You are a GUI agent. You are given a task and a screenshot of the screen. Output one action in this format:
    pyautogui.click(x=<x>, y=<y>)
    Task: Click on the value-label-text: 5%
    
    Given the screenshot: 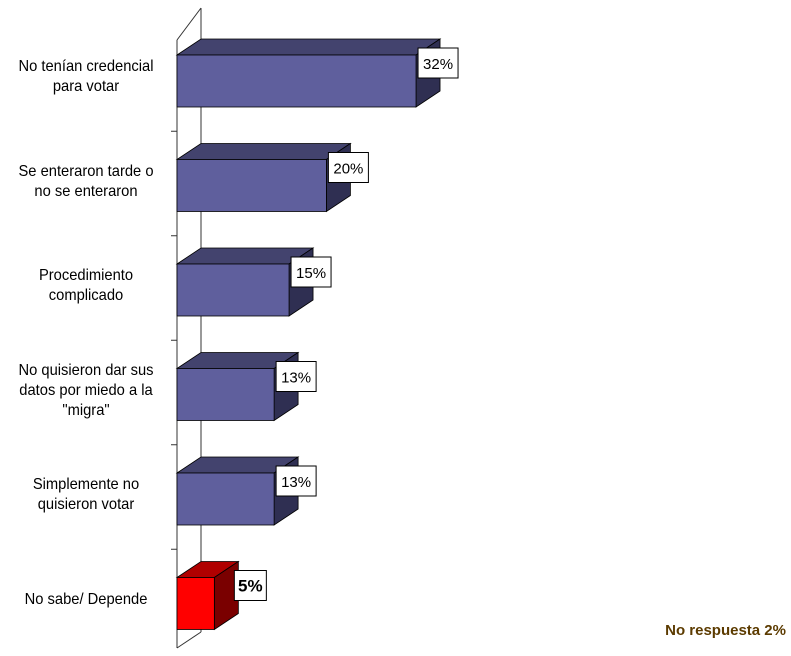 What is the action you would take?
    pyautogui.click(x=250, y=586)
    